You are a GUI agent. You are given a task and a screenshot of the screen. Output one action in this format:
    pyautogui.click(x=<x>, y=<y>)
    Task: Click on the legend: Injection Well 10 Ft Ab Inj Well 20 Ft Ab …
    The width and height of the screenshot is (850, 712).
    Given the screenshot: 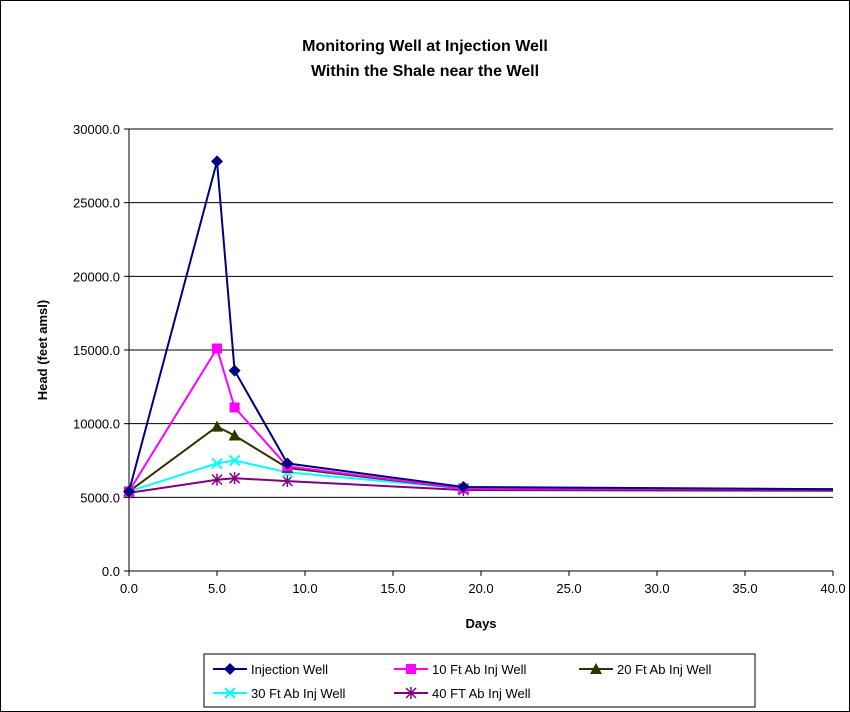 What is the action you would take?
    pyautogui.click(x=479, y=680)
    